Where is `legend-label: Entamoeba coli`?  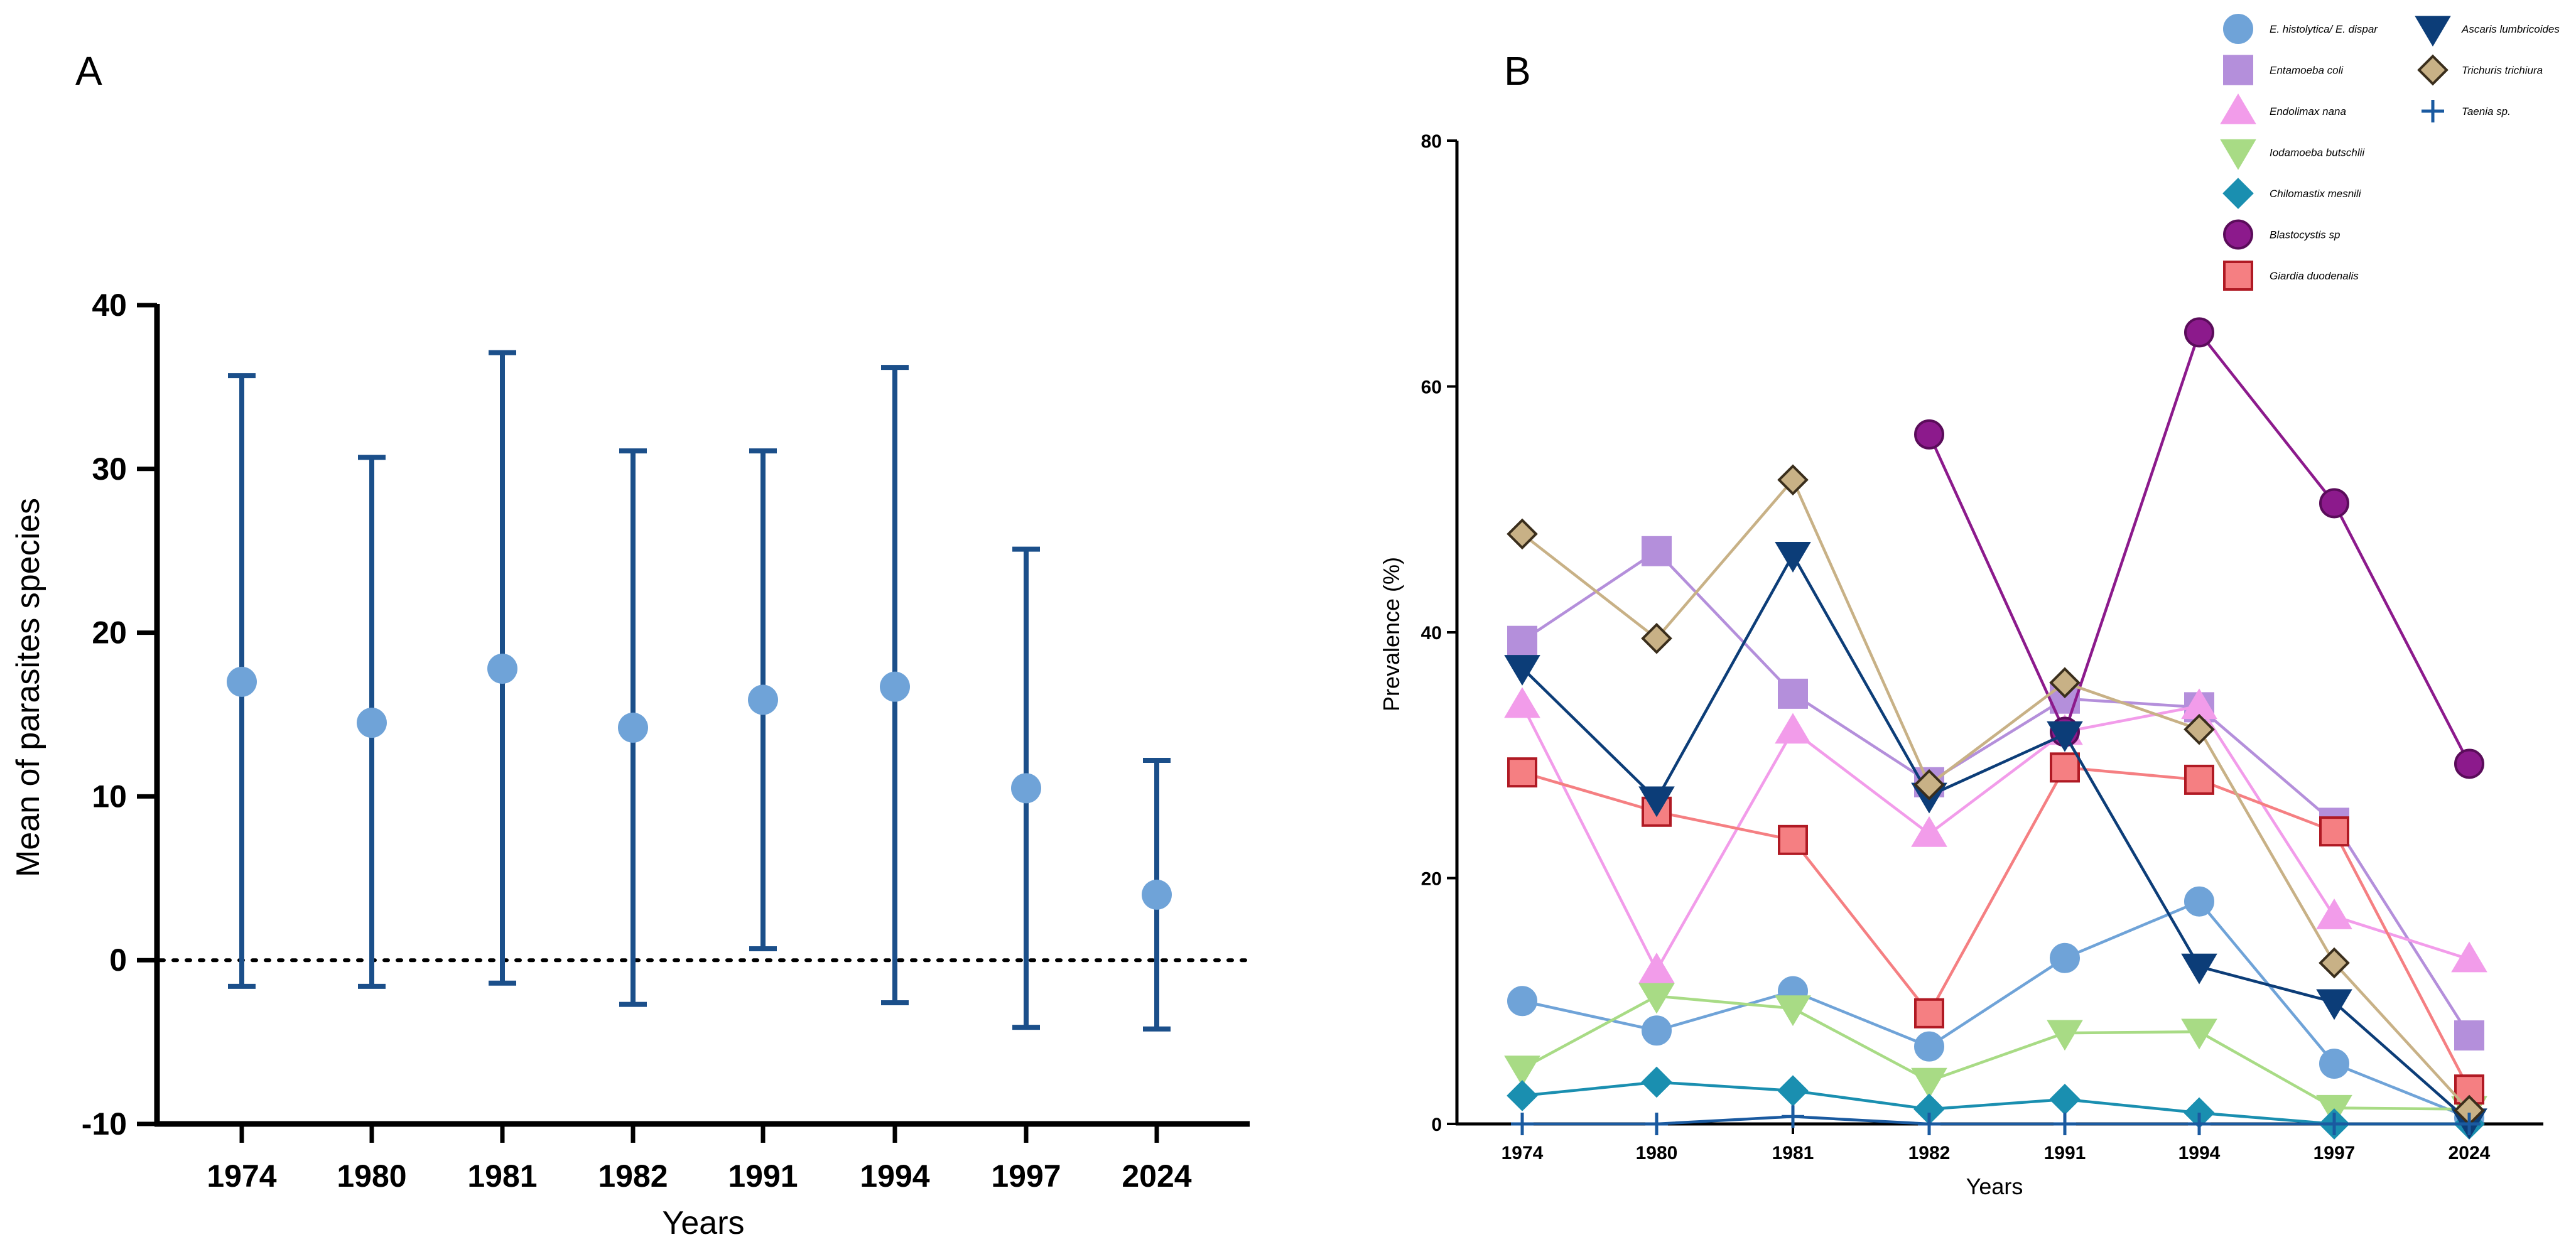 legend-label: Entamoeba coli is located at coordinates (2307, 71).